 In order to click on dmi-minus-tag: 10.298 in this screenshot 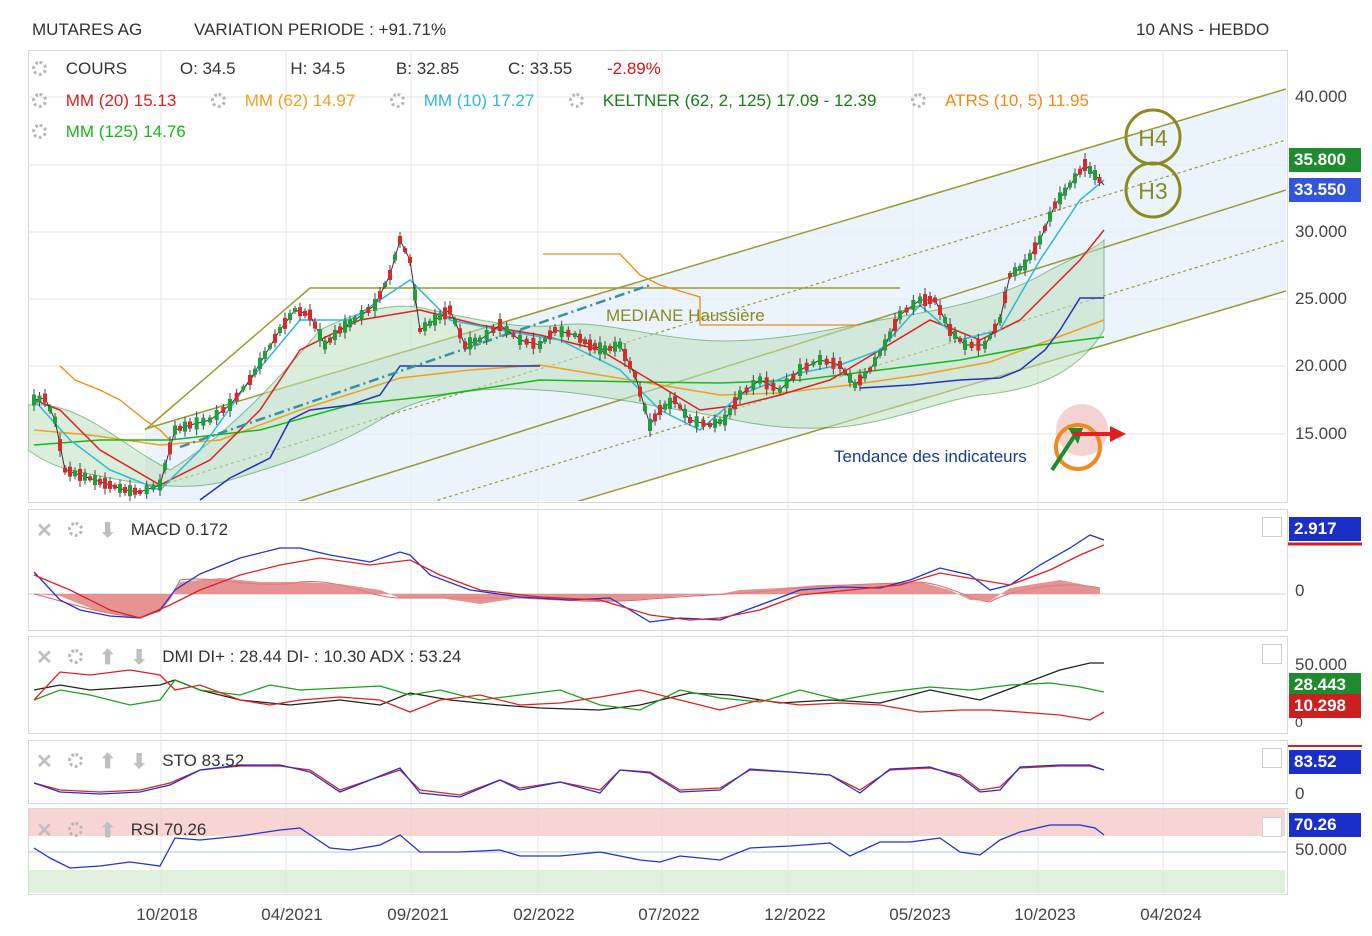, I will do `click(1325, 706)`.